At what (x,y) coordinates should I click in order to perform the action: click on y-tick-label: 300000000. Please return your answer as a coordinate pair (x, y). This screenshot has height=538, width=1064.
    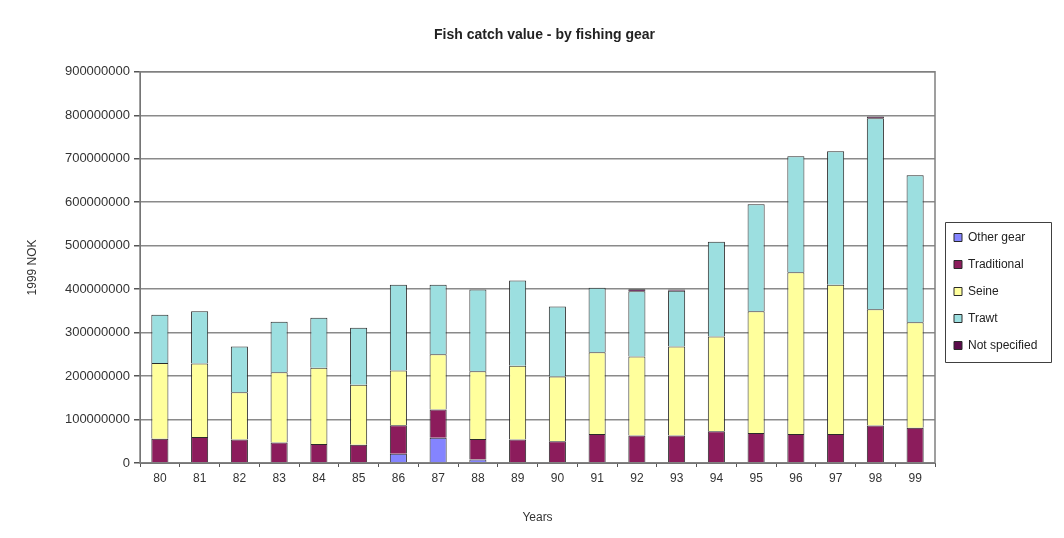
    Looking at the image, I should click on (97, 332).